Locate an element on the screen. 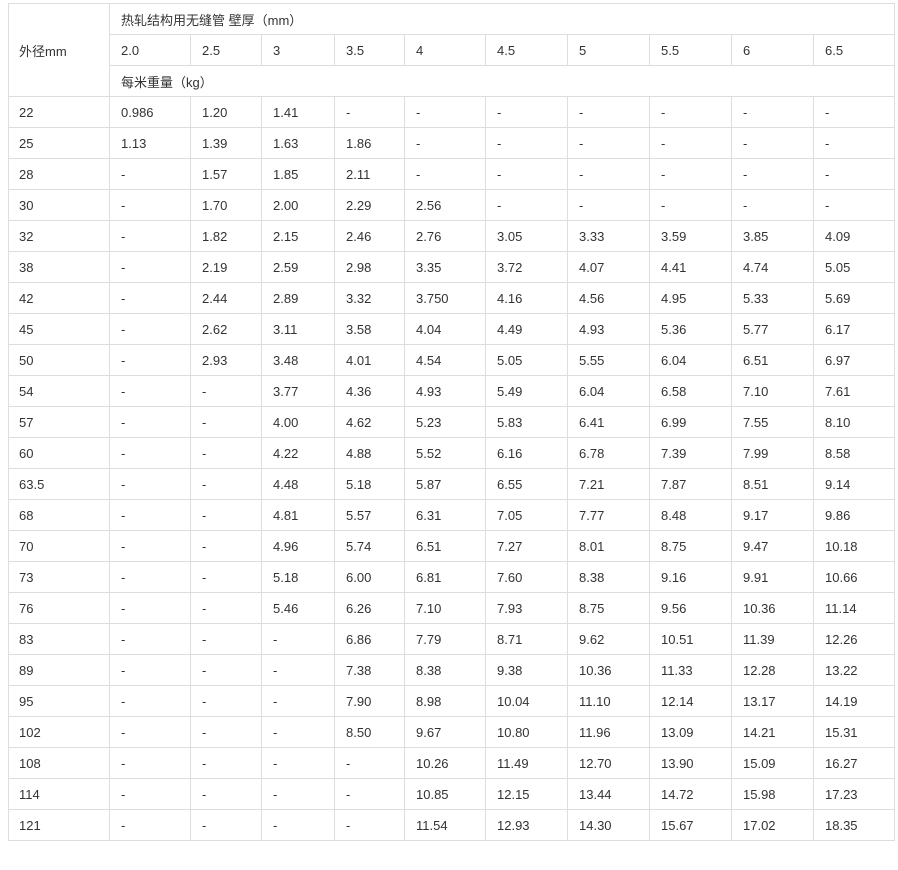 Image resolution: width=898 pixels, height=870 pixels. weight-cell: 10.80 is located at coordinates (526, 732).